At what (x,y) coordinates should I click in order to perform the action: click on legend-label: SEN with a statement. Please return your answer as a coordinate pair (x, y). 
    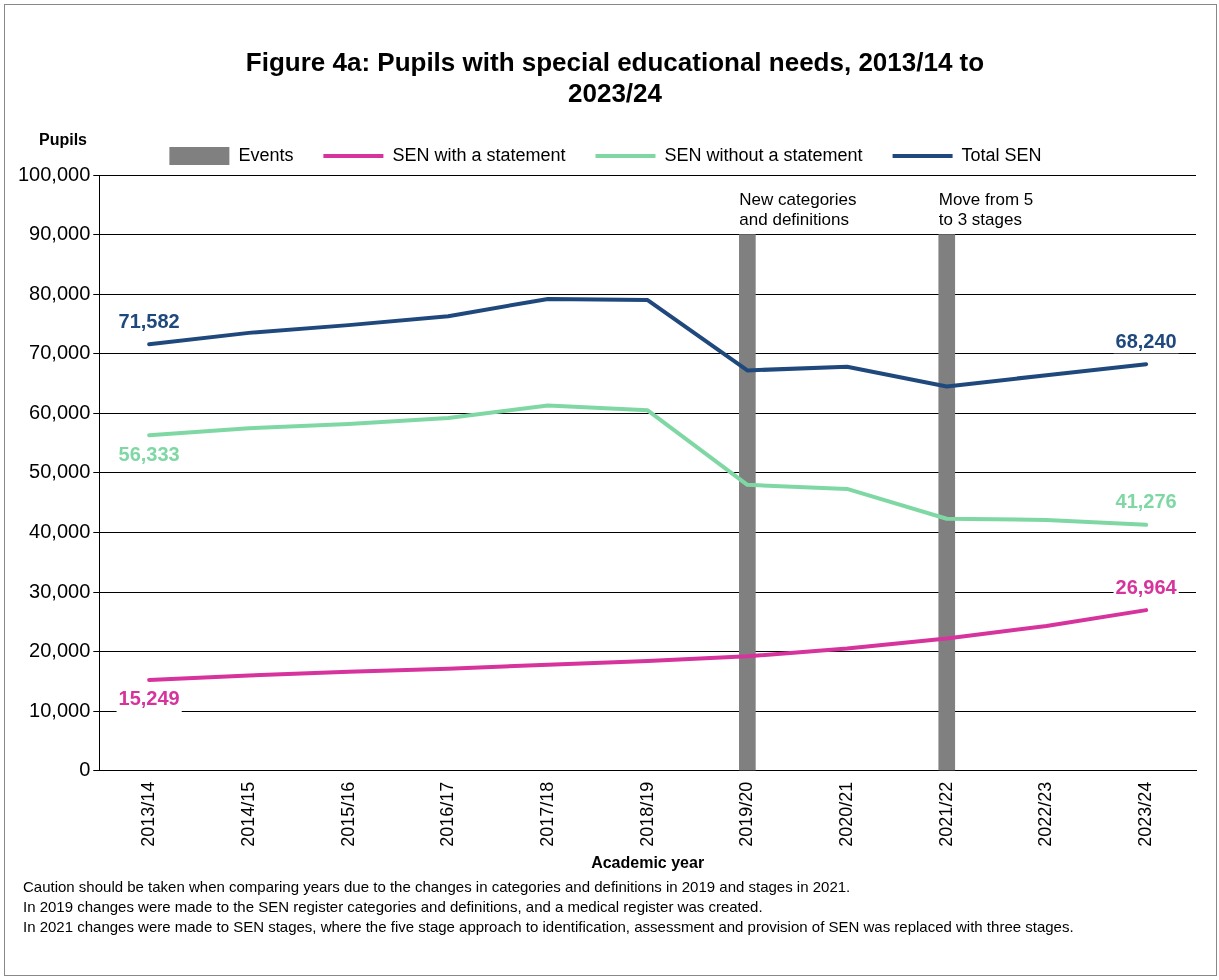
    Looking at the image, I should click on (479, 154).